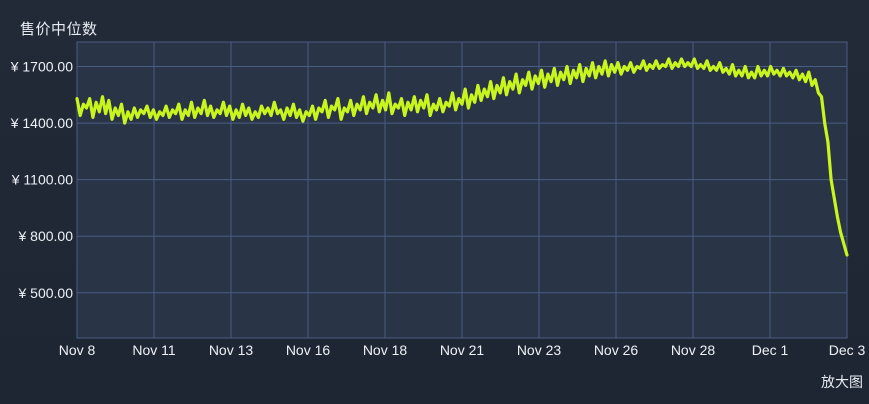  I want to click on x-tick-label: Nov 23, so click(539, 350).